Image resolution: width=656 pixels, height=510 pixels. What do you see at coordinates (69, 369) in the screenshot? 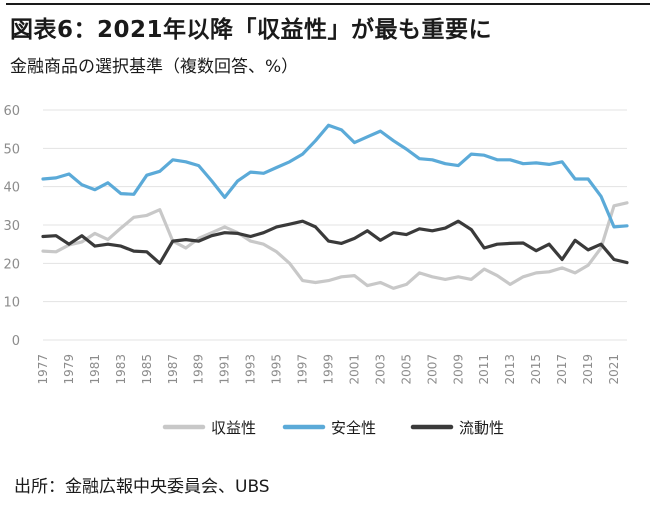
I see `x-tick-label: 1979` at bounding box center [69, 369].